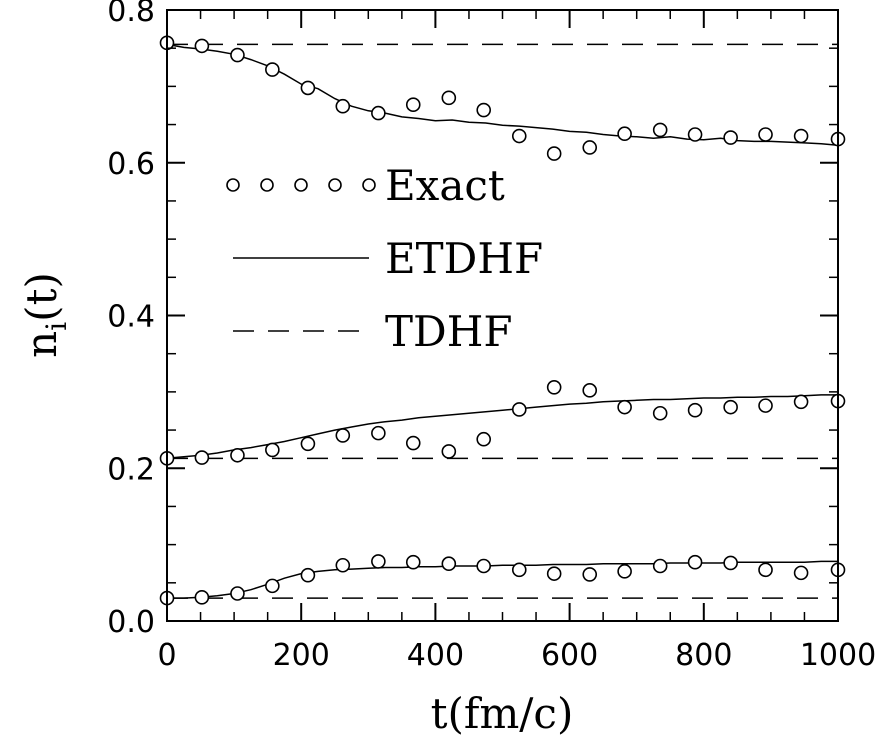 Image resolution: width=885 pixels, height=740 pixels. I want to click on x-axis-title: t(fm/c), so click(502, 713).